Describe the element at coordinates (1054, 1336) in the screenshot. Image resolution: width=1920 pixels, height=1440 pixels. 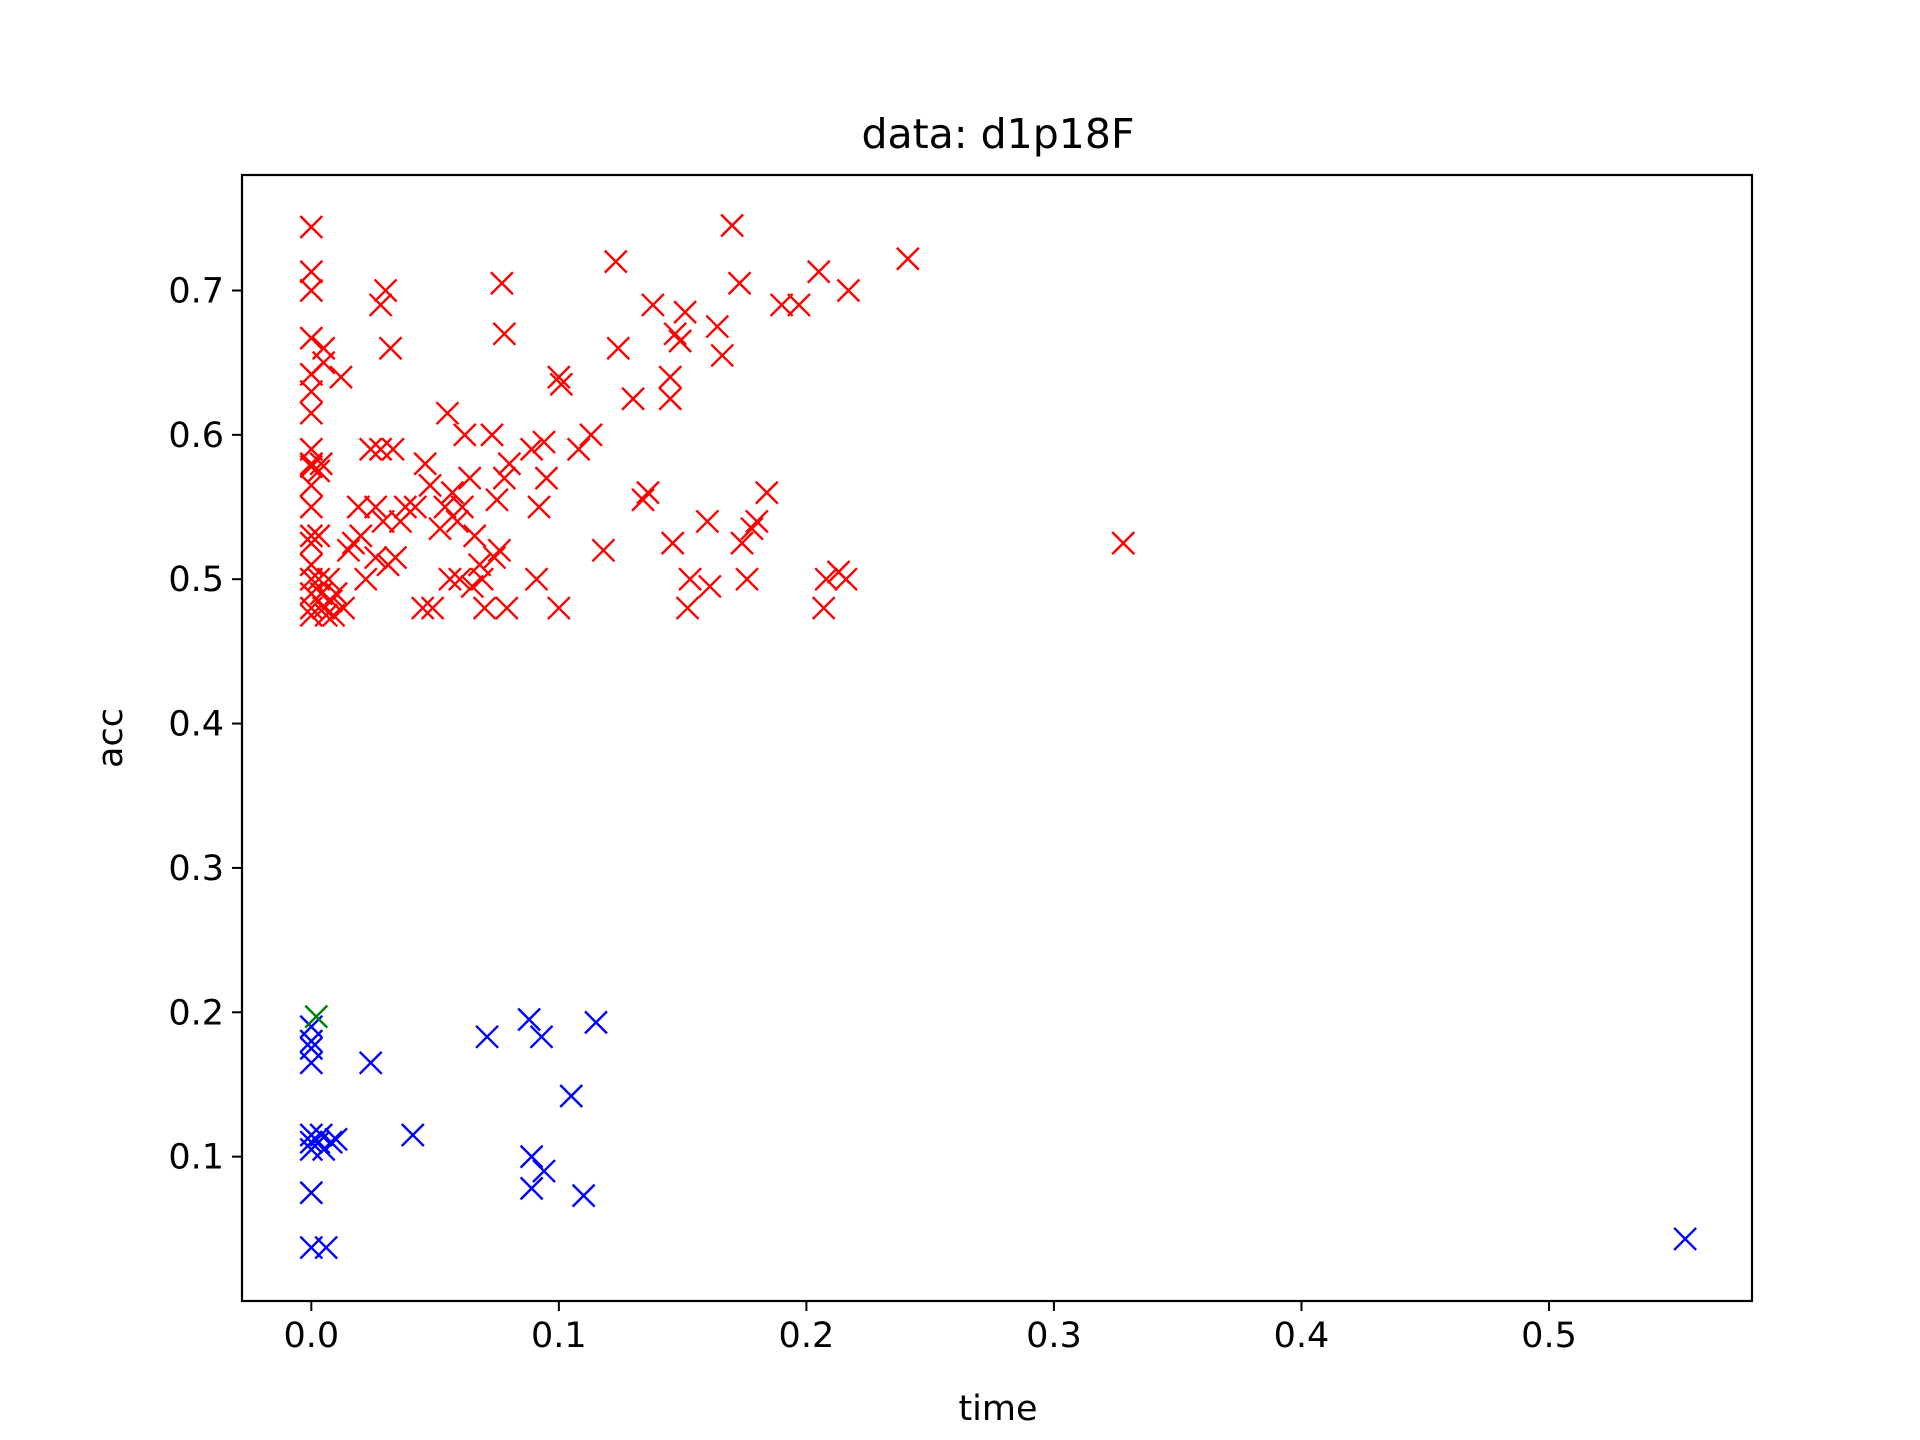
I see `x-tick-label: 0.3` at that location.